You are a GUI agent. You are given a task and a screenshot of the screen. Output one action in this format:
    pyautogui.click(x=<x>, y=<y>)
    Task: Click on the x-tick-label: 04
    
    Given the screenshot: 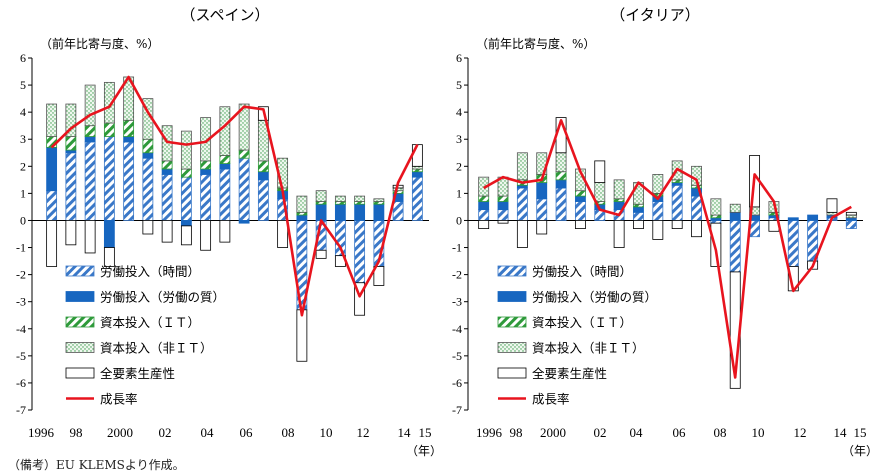 What is the action you would take?
    pyautogui.click(x=208, y=432)
    